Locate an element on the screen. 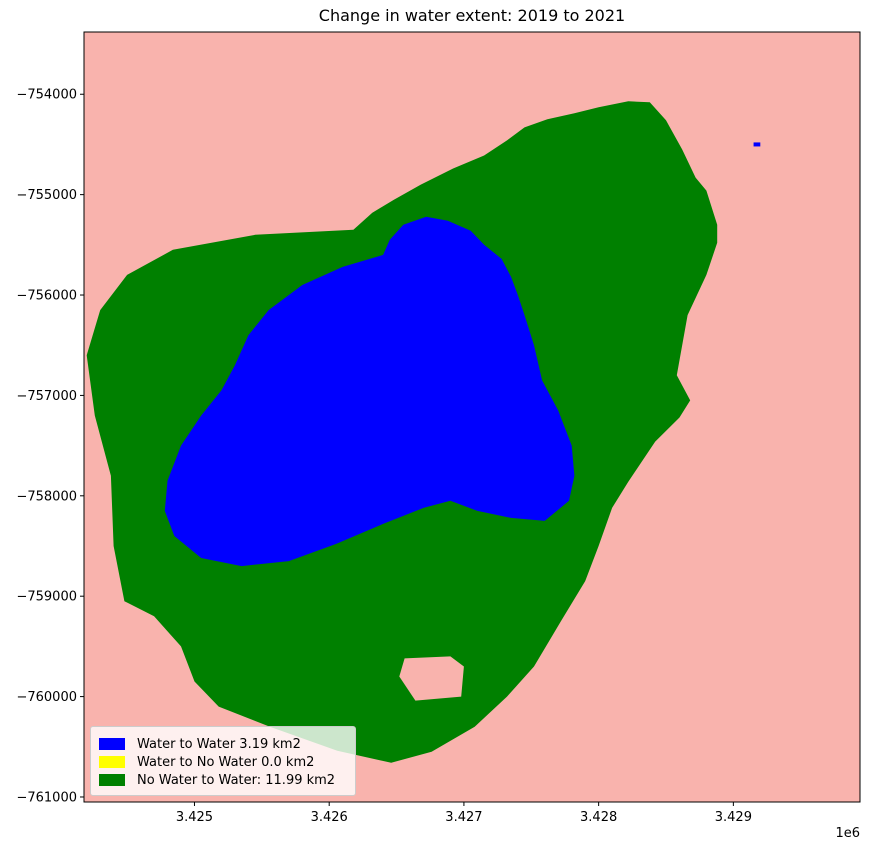 This screenshot has height=854, width=869. x-axis-offset-label: 1e6 is located at coordinates (847, 833).